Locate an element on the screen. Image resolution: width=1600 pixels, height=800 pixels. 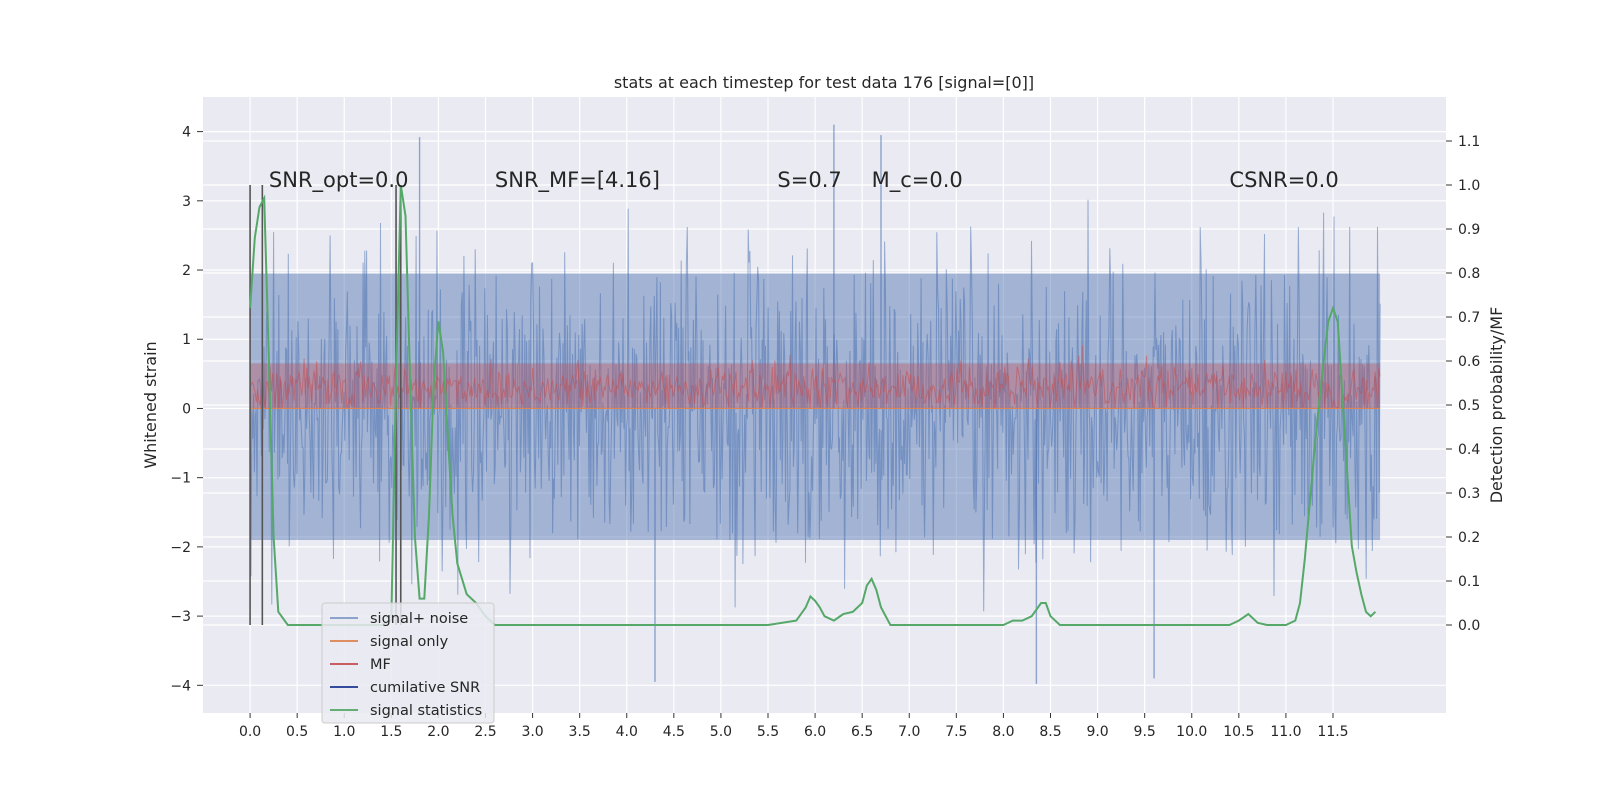
y-axis-left: −4 −3 −2 −1 0 1 2 3 4 is located at coordinates (186, 409).